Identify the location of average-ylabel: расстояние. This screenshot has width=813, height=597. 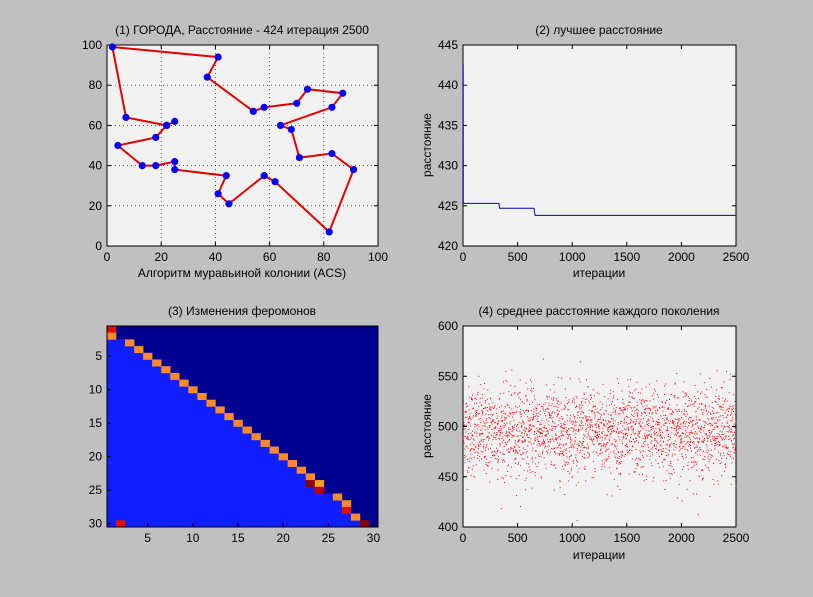
(427, 426).